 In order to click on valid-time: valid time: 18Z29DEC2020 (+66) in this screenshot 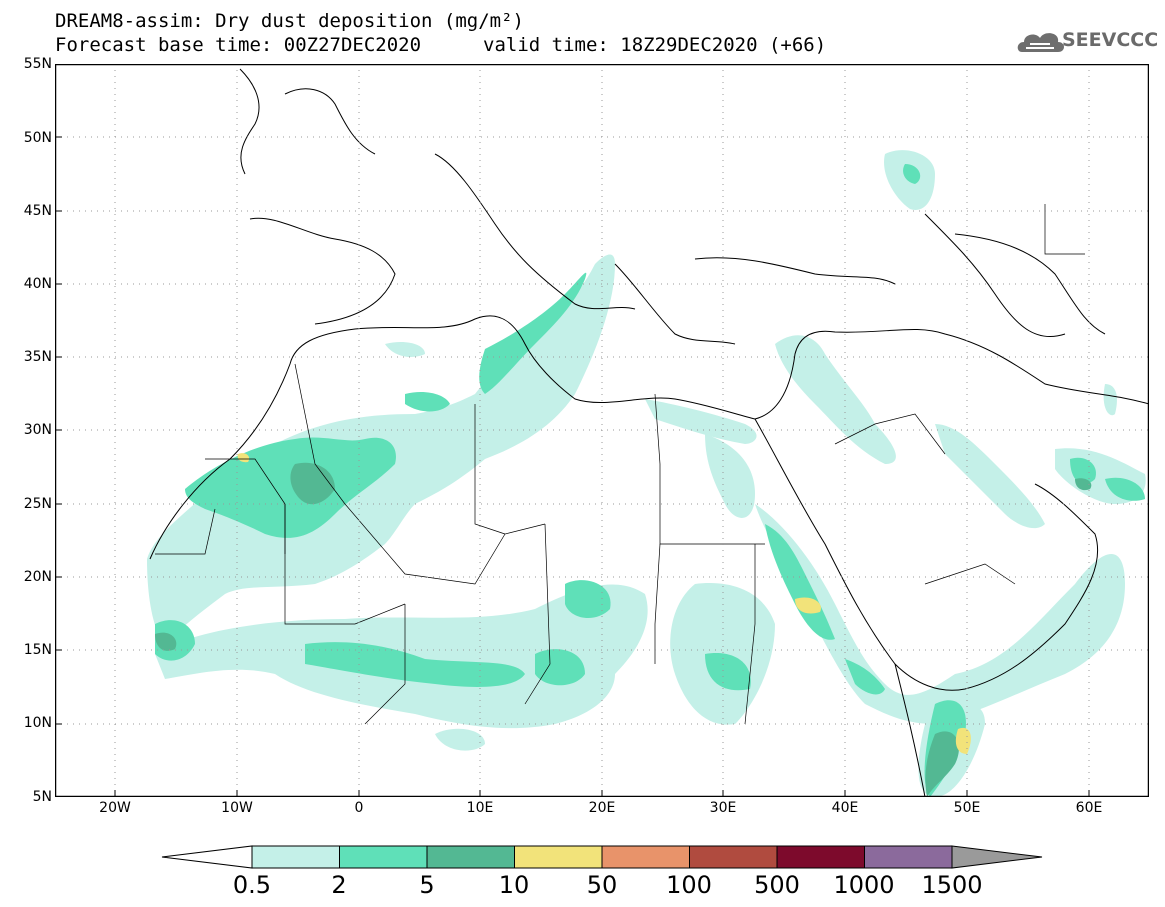, I will do `click(655, 45)`.